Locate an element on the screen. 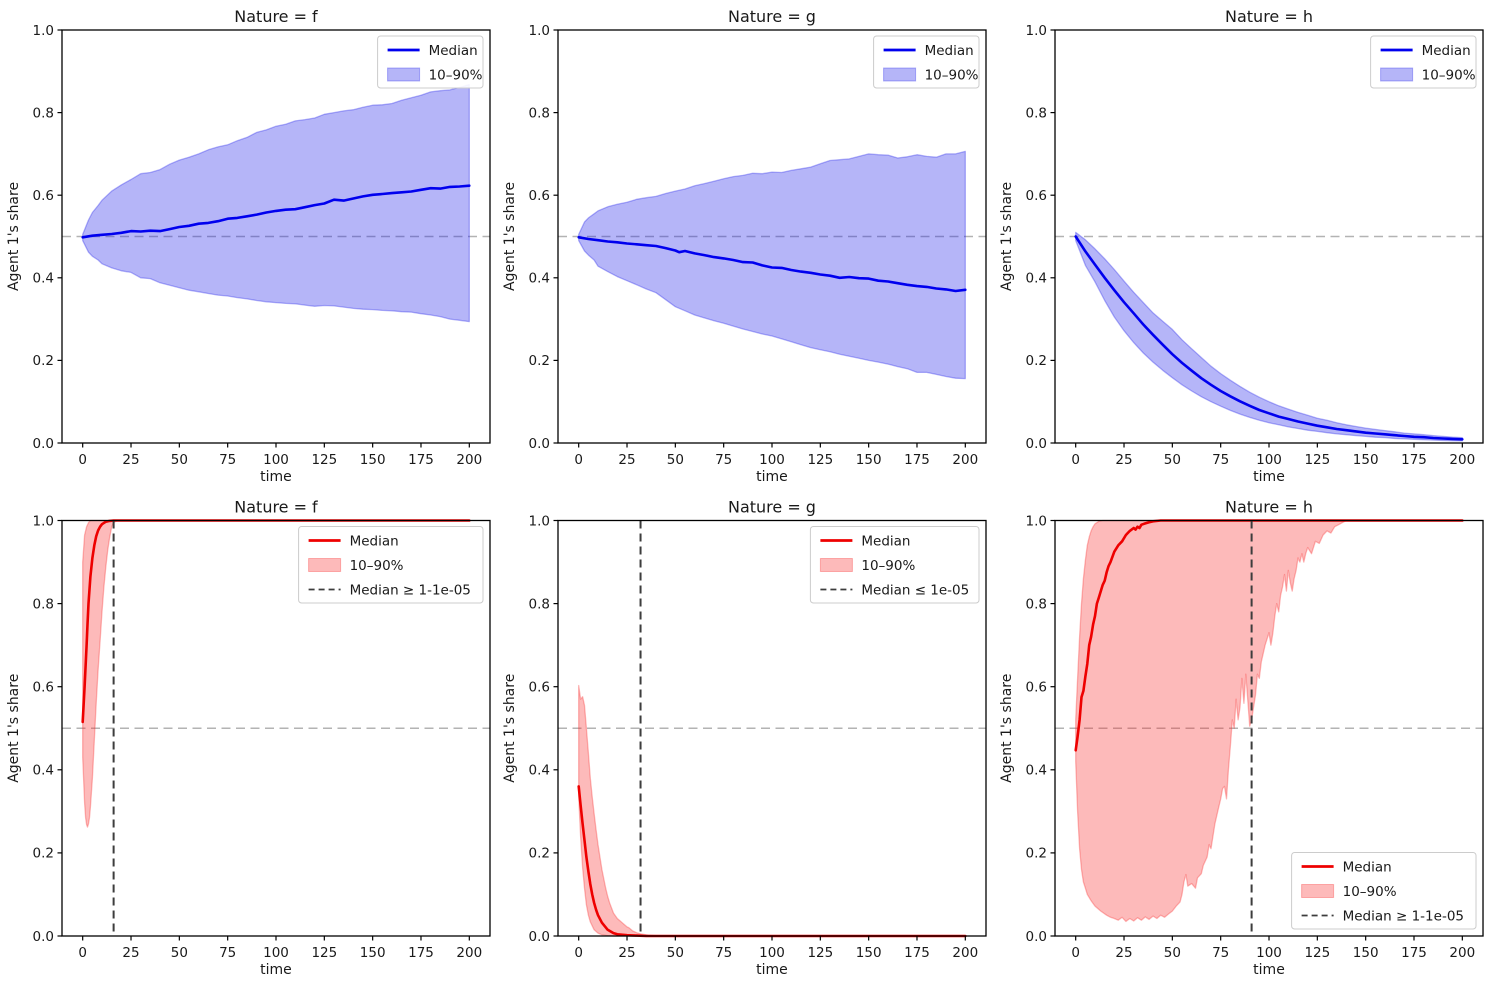 The height and width of the screenshot is (989, 1489). legend-label: Median ≤ 1e-05 is located at coordinates (916, 590).